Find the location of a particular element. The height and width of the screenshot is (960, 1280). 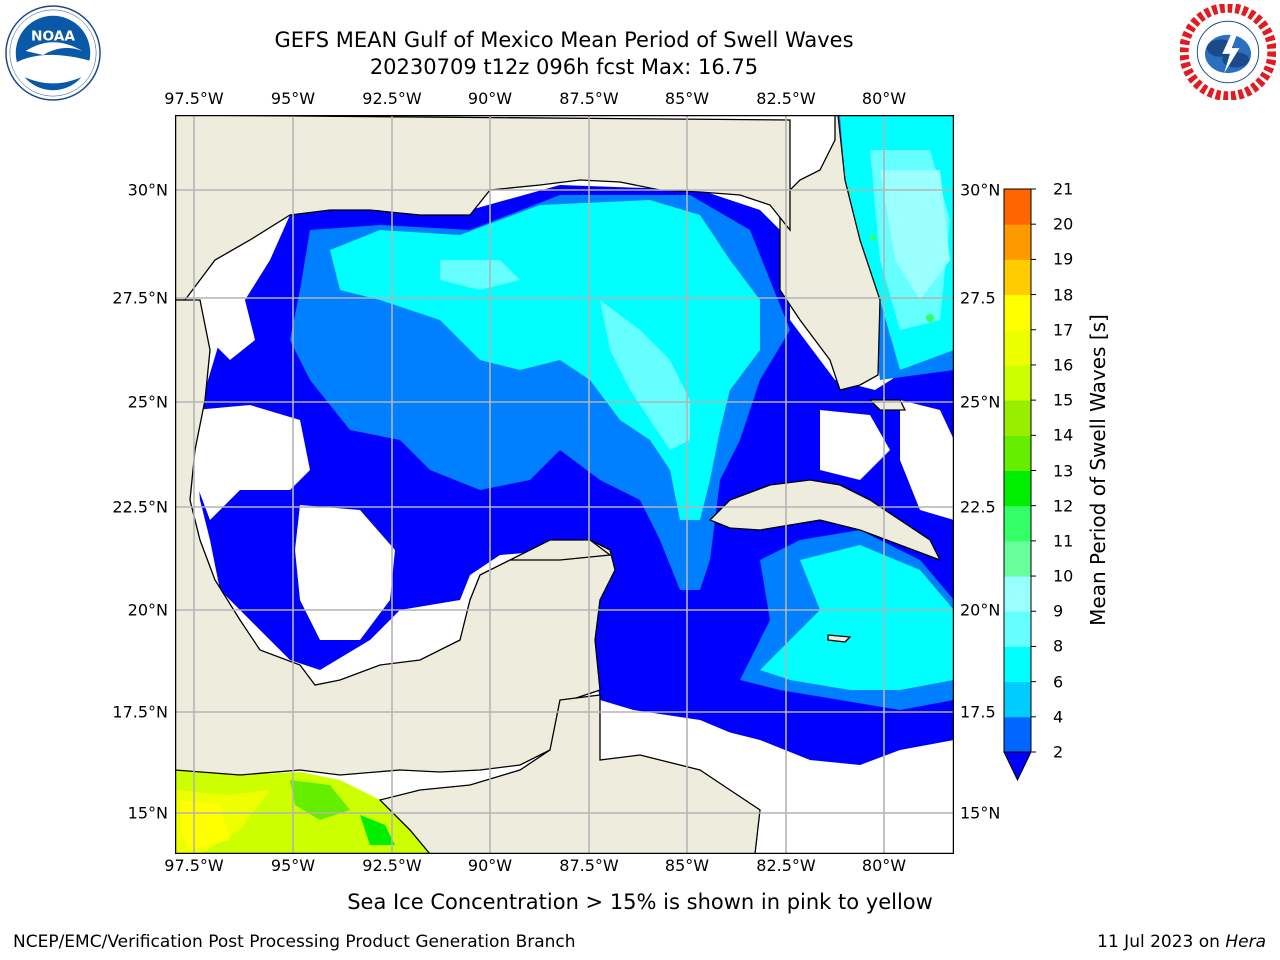

colorbar-level-label: 15 is located at coordinates (1063, 400).